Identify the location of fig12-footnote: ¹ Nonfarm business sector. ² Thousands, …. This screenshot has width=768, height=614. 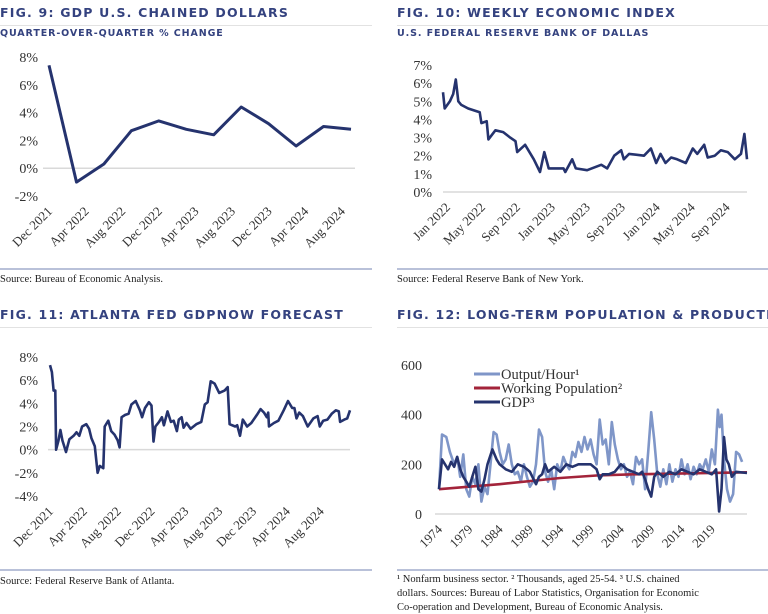
(582, 593).